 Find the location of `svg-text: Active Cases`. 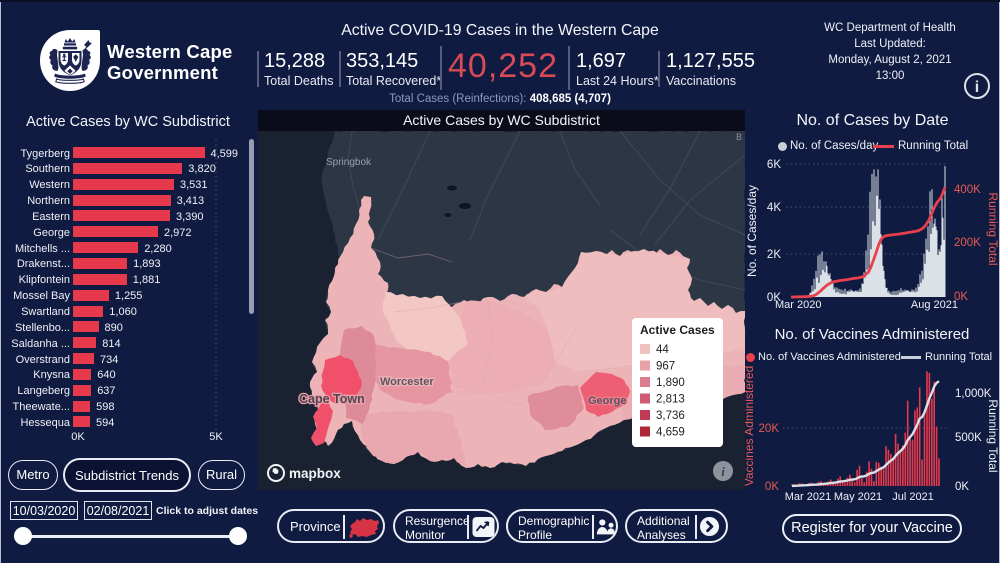

svg-text: Active Cases is located at coordinates (677, 330).